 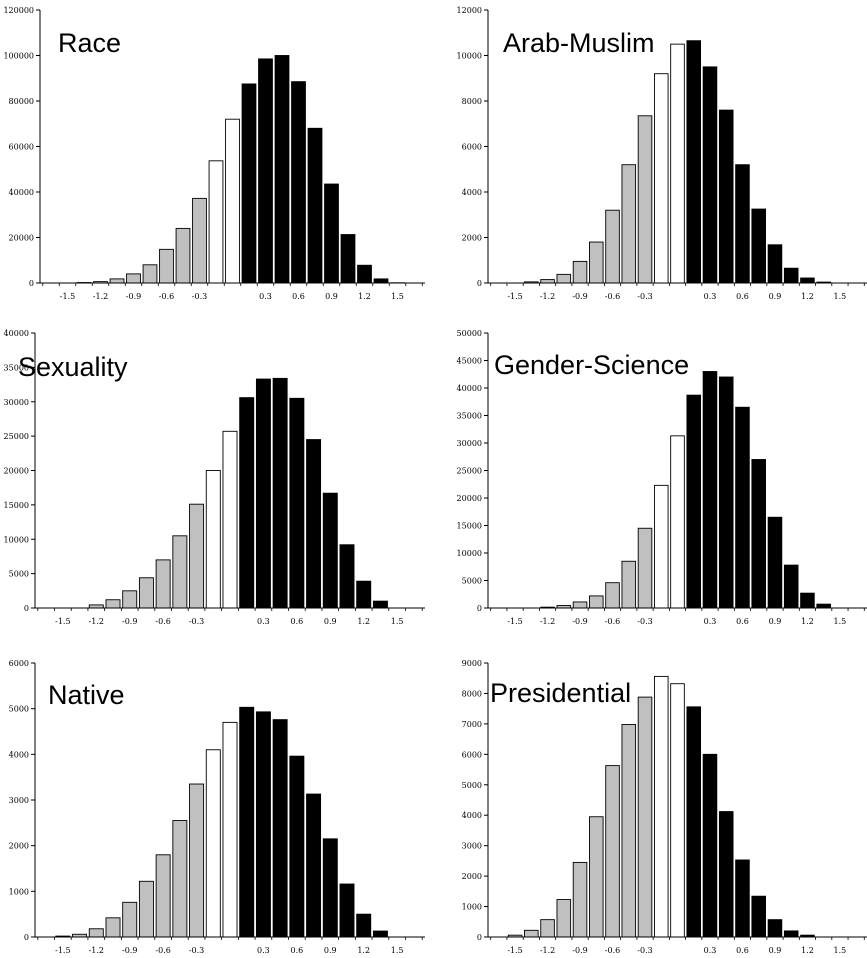 What do you see at coordinates (472, 846) in the screenshot?
I see `y-tick-label: 3000` at bounding box center [472, 846].